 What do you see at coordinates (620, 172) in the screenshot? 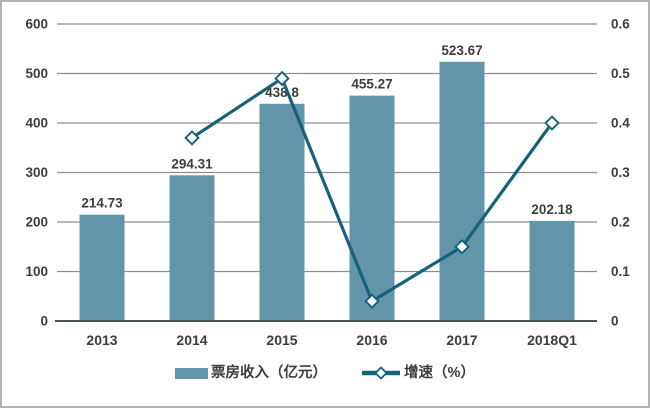
I see `right-axis-tick-label: 0.3` at bounding box center [620, 172].